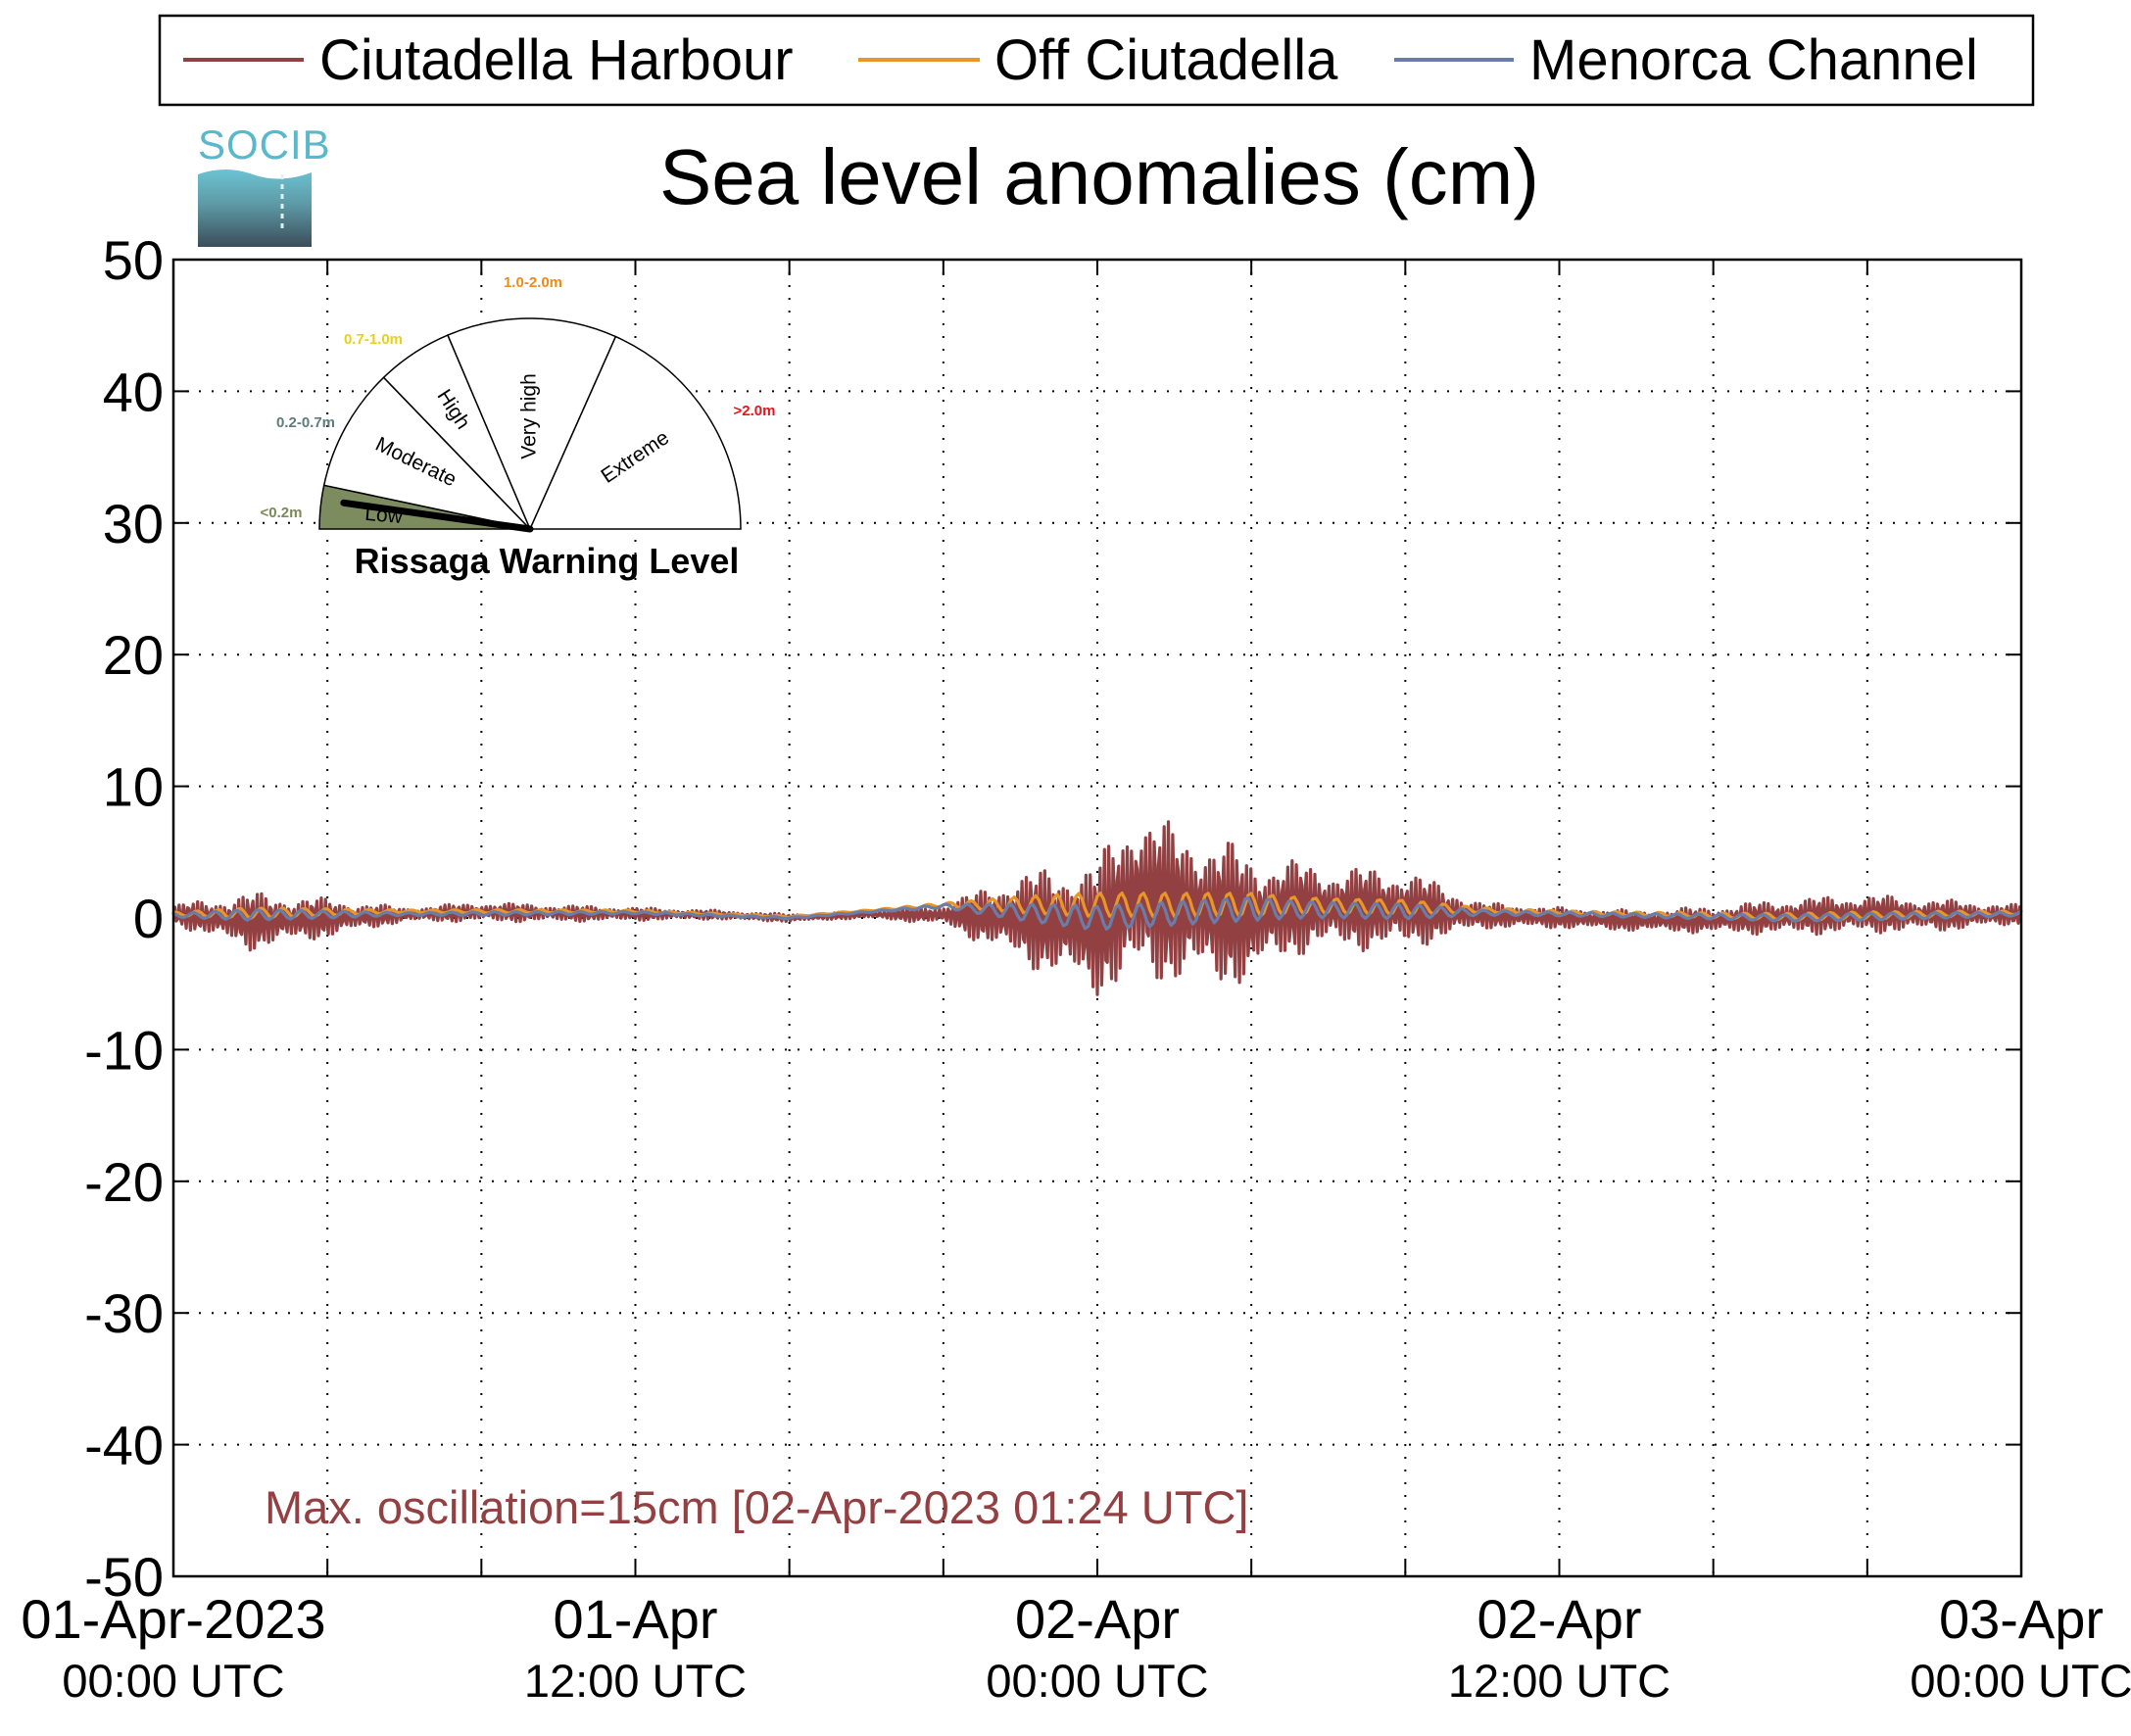 The height and width of the screenshot is (1736, 2131). I want to click on series-line-ciutadella-harbour, so click(1097, 908).